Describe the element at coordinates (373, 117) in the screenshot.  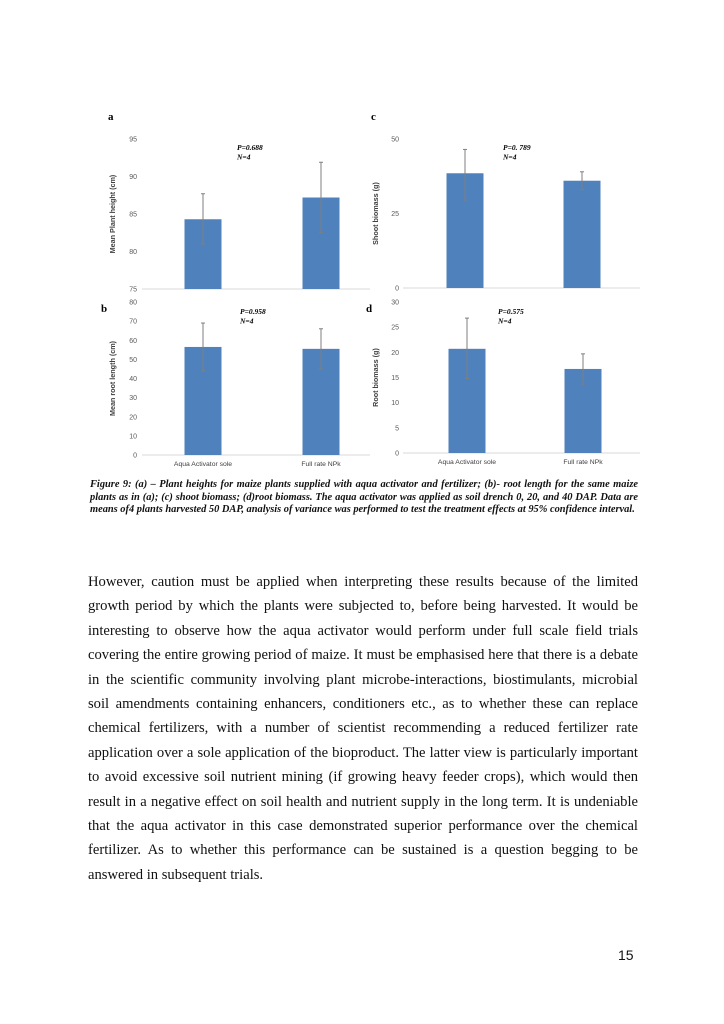
I see `panel-letter: c` at that location.